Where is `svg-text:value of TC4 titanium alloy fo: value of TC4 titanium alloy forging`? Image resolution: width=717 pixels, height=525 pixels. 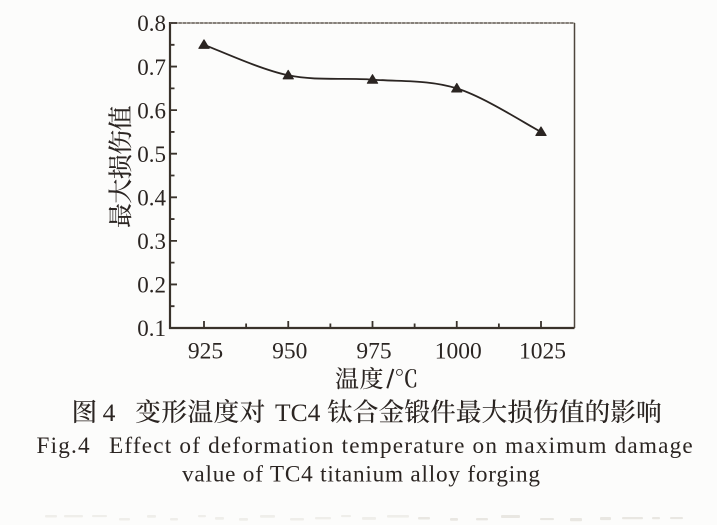 svg-text:value of TC4 titanium alloy fo: value of TC4 titanium alloy forging is located at coordinates (361, 475).